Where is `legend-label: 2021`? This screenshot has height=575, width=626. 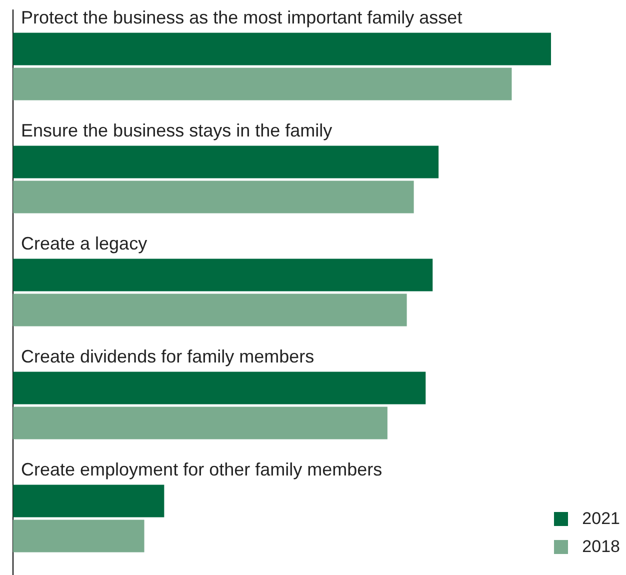
legend-label: 2021 is located at coordinates (601, 519).